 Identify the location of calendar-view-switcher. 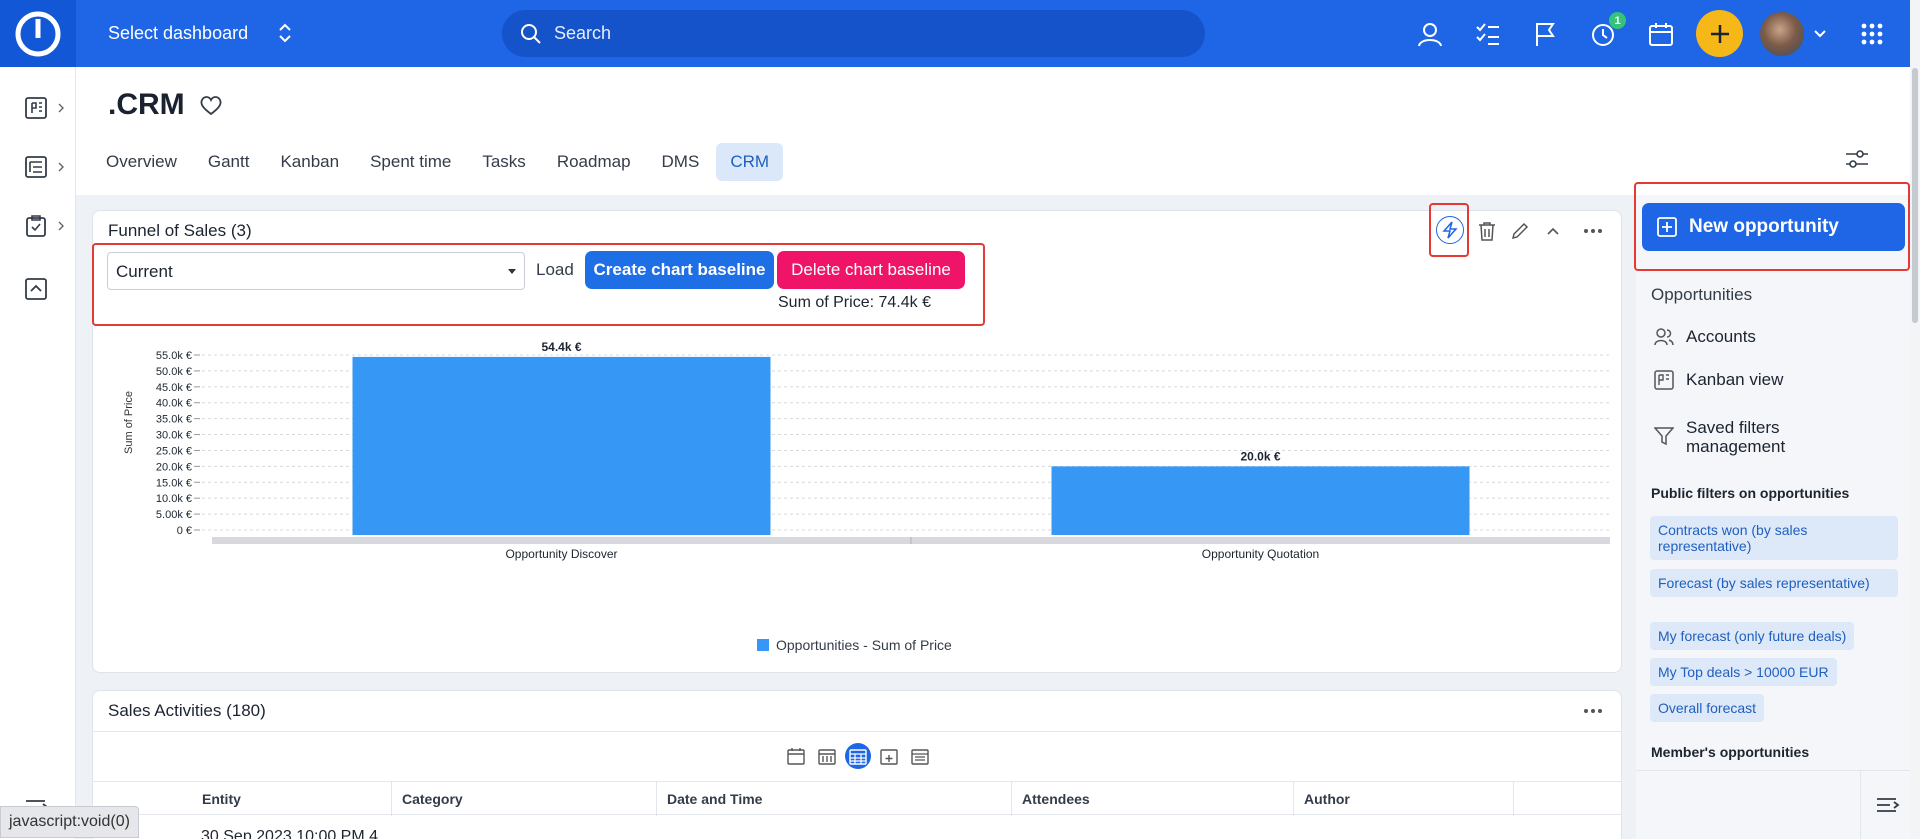
(858, 756).